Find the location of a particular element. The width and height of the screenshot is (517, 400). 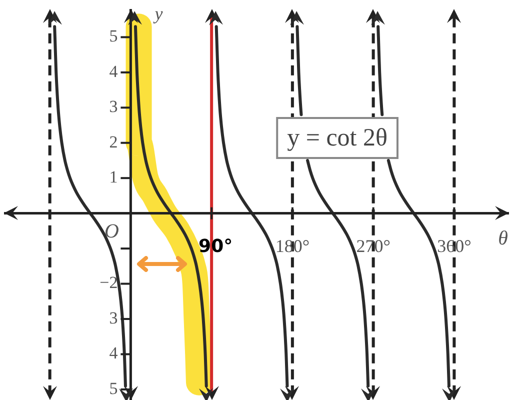

y-tick-label: 1 is located at coordinates (113, 177).